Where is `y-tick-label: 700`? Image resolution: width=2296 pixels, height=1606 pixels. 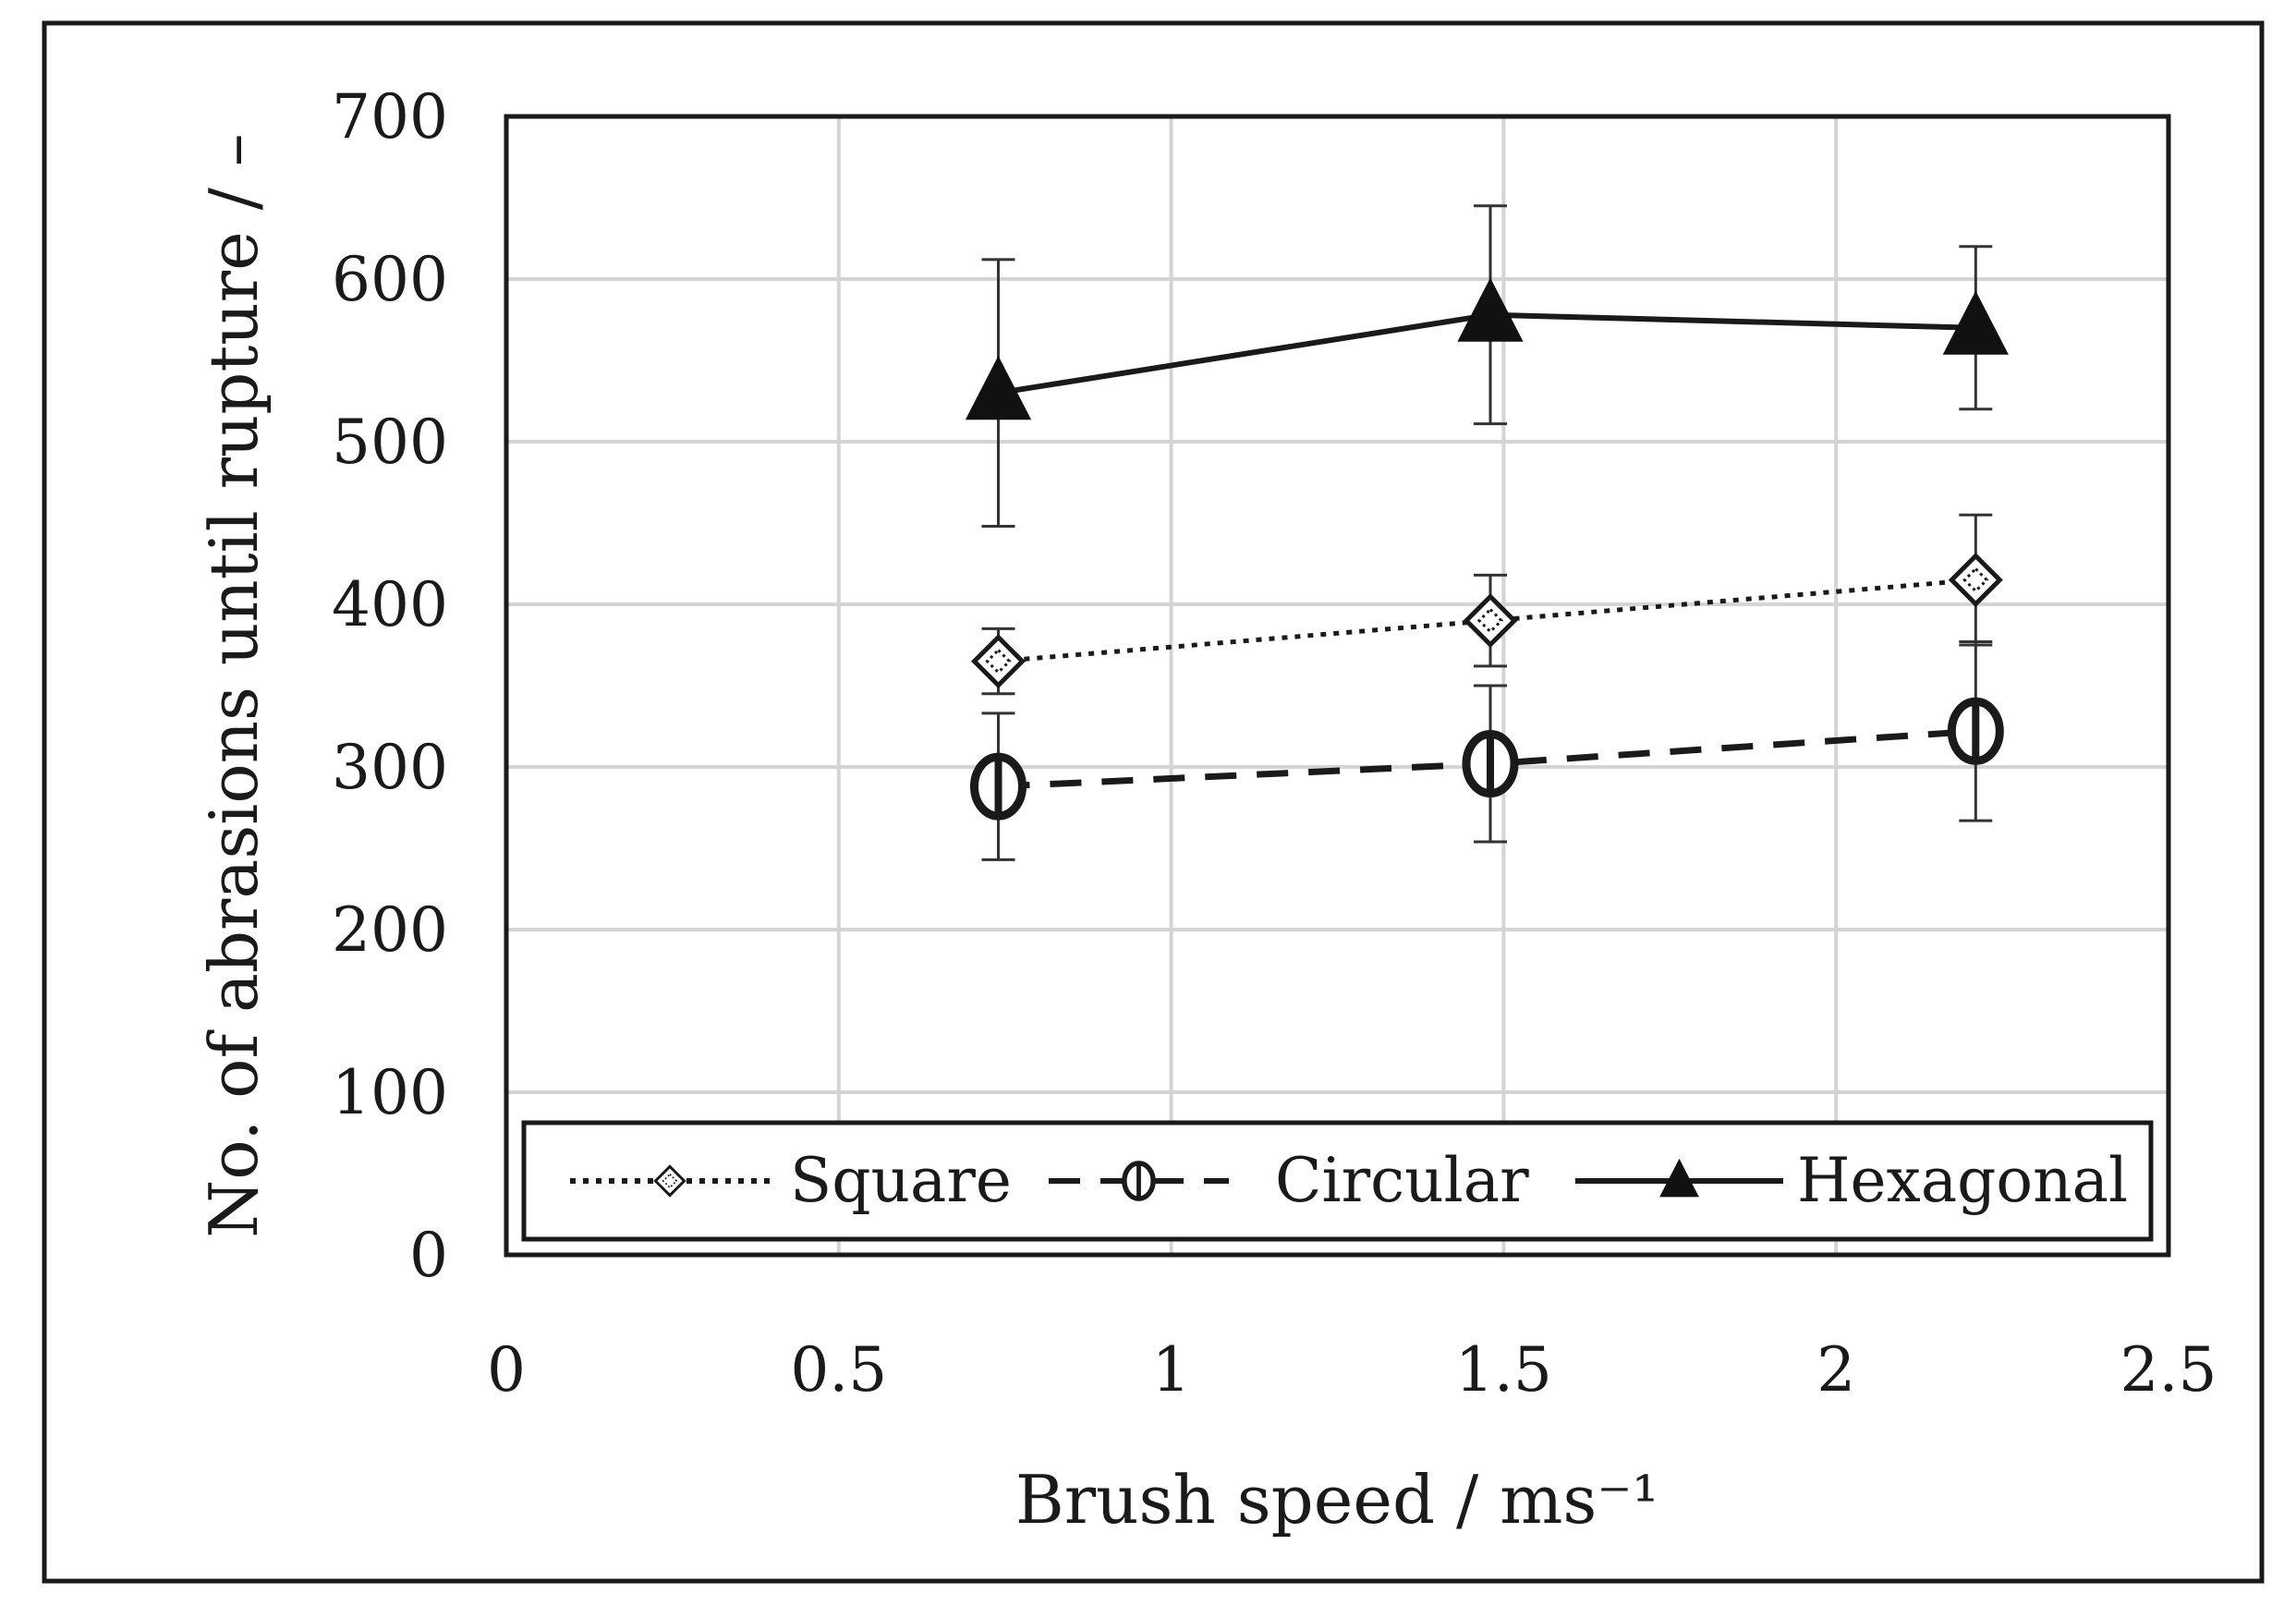
y-tick-label: 700 is located at coordinates (390, 117).